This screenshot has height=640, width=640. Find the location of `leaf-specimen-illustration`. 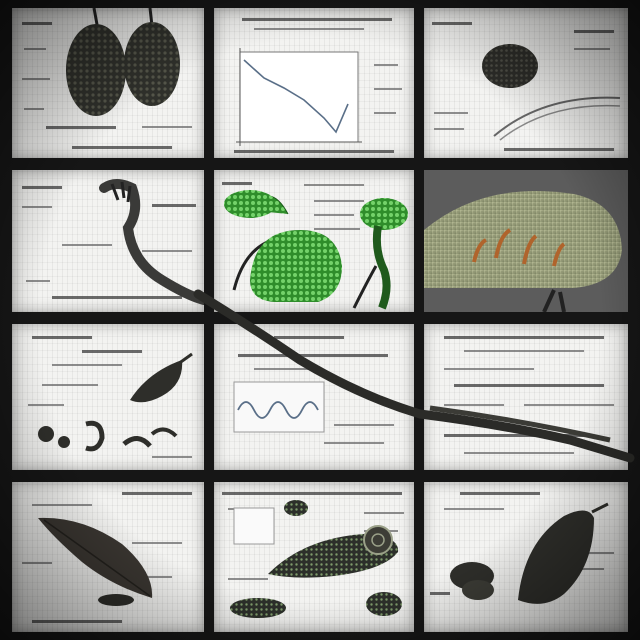

leaf-specimen-illustration is located at coordinates (95, 561).